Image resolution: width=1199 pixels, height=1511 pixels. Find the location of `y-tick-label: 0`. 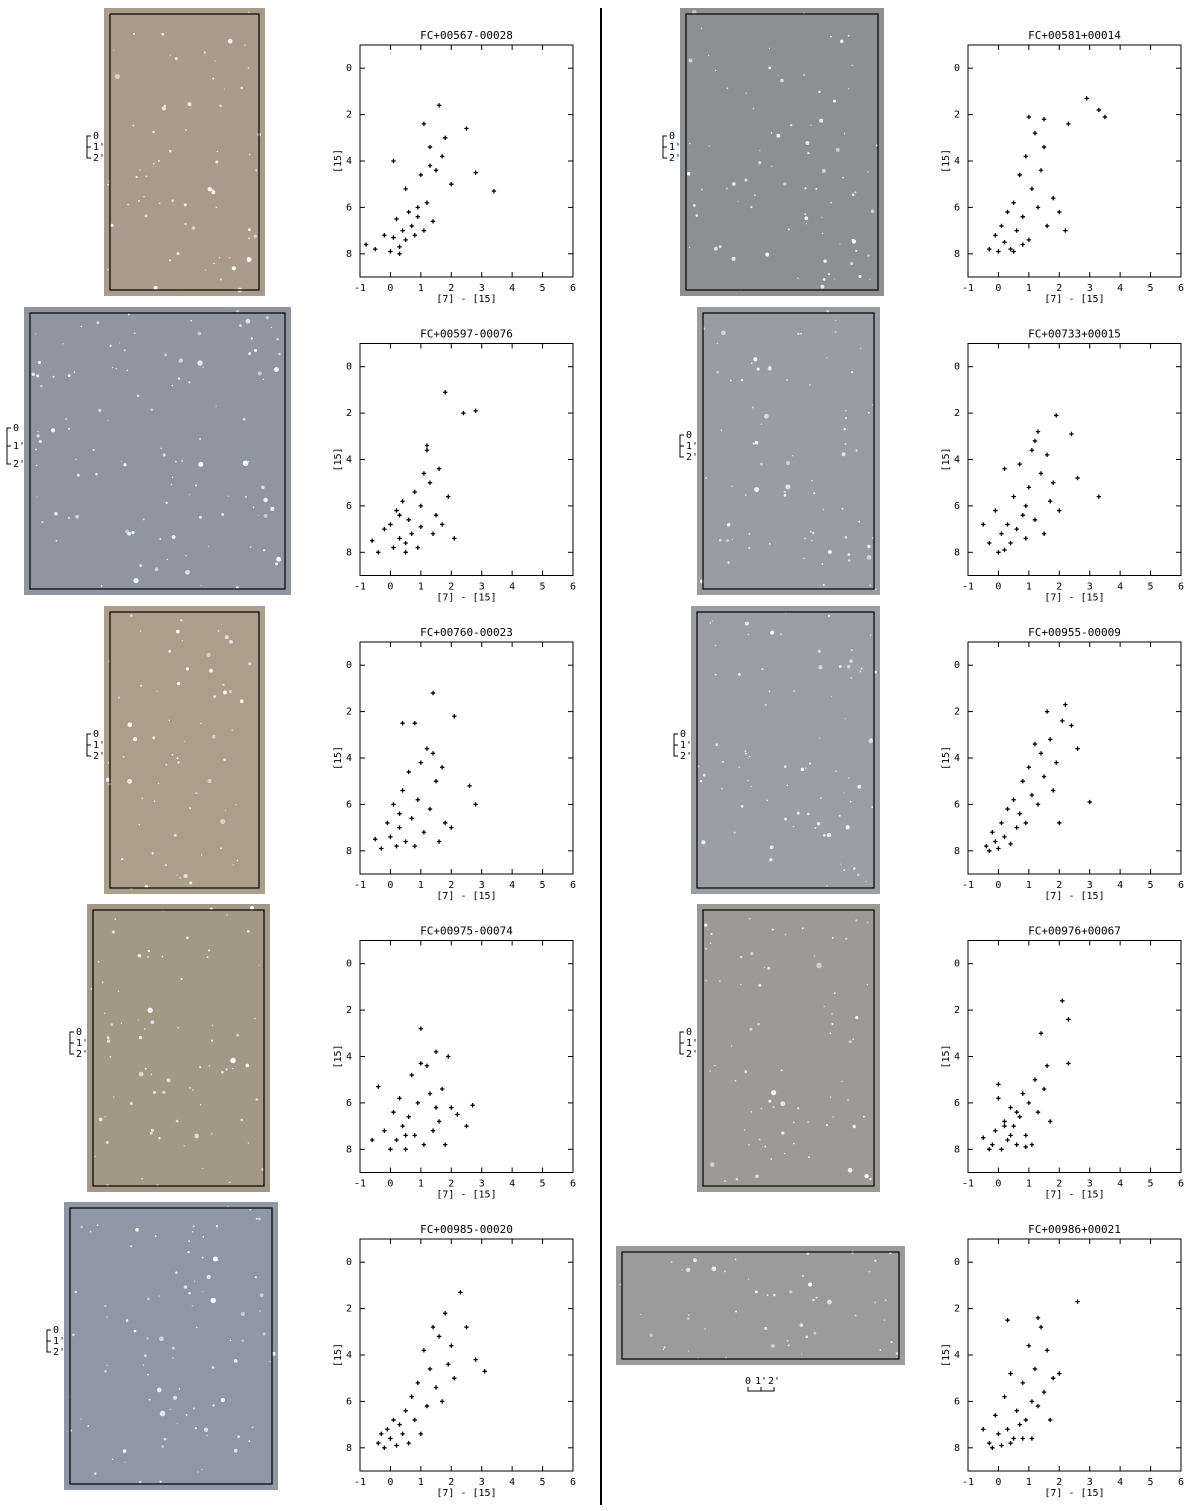

y-tick-label: 0 is located at coordinates (957, 964).